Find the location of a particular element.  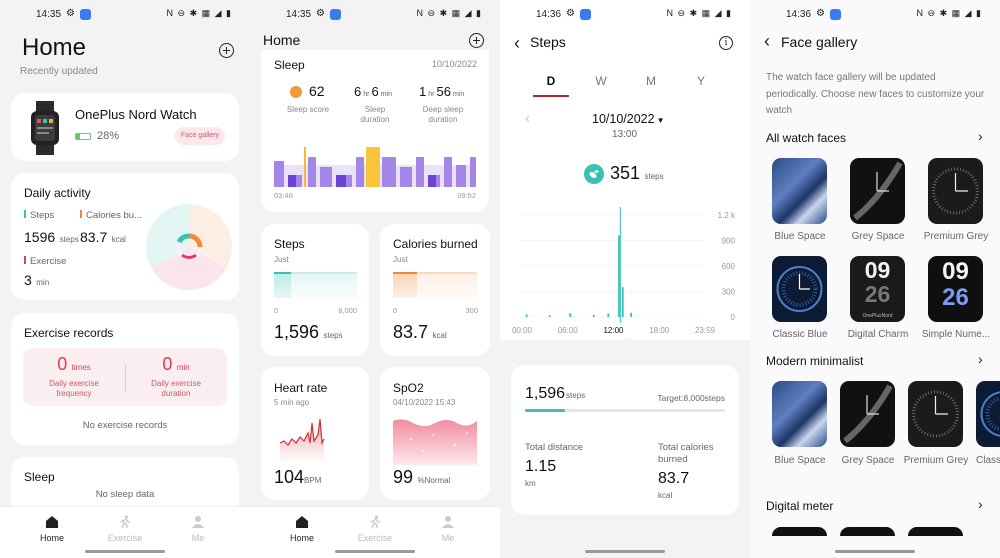

exercise-label: Exercise is located at coordinates (48, 261).